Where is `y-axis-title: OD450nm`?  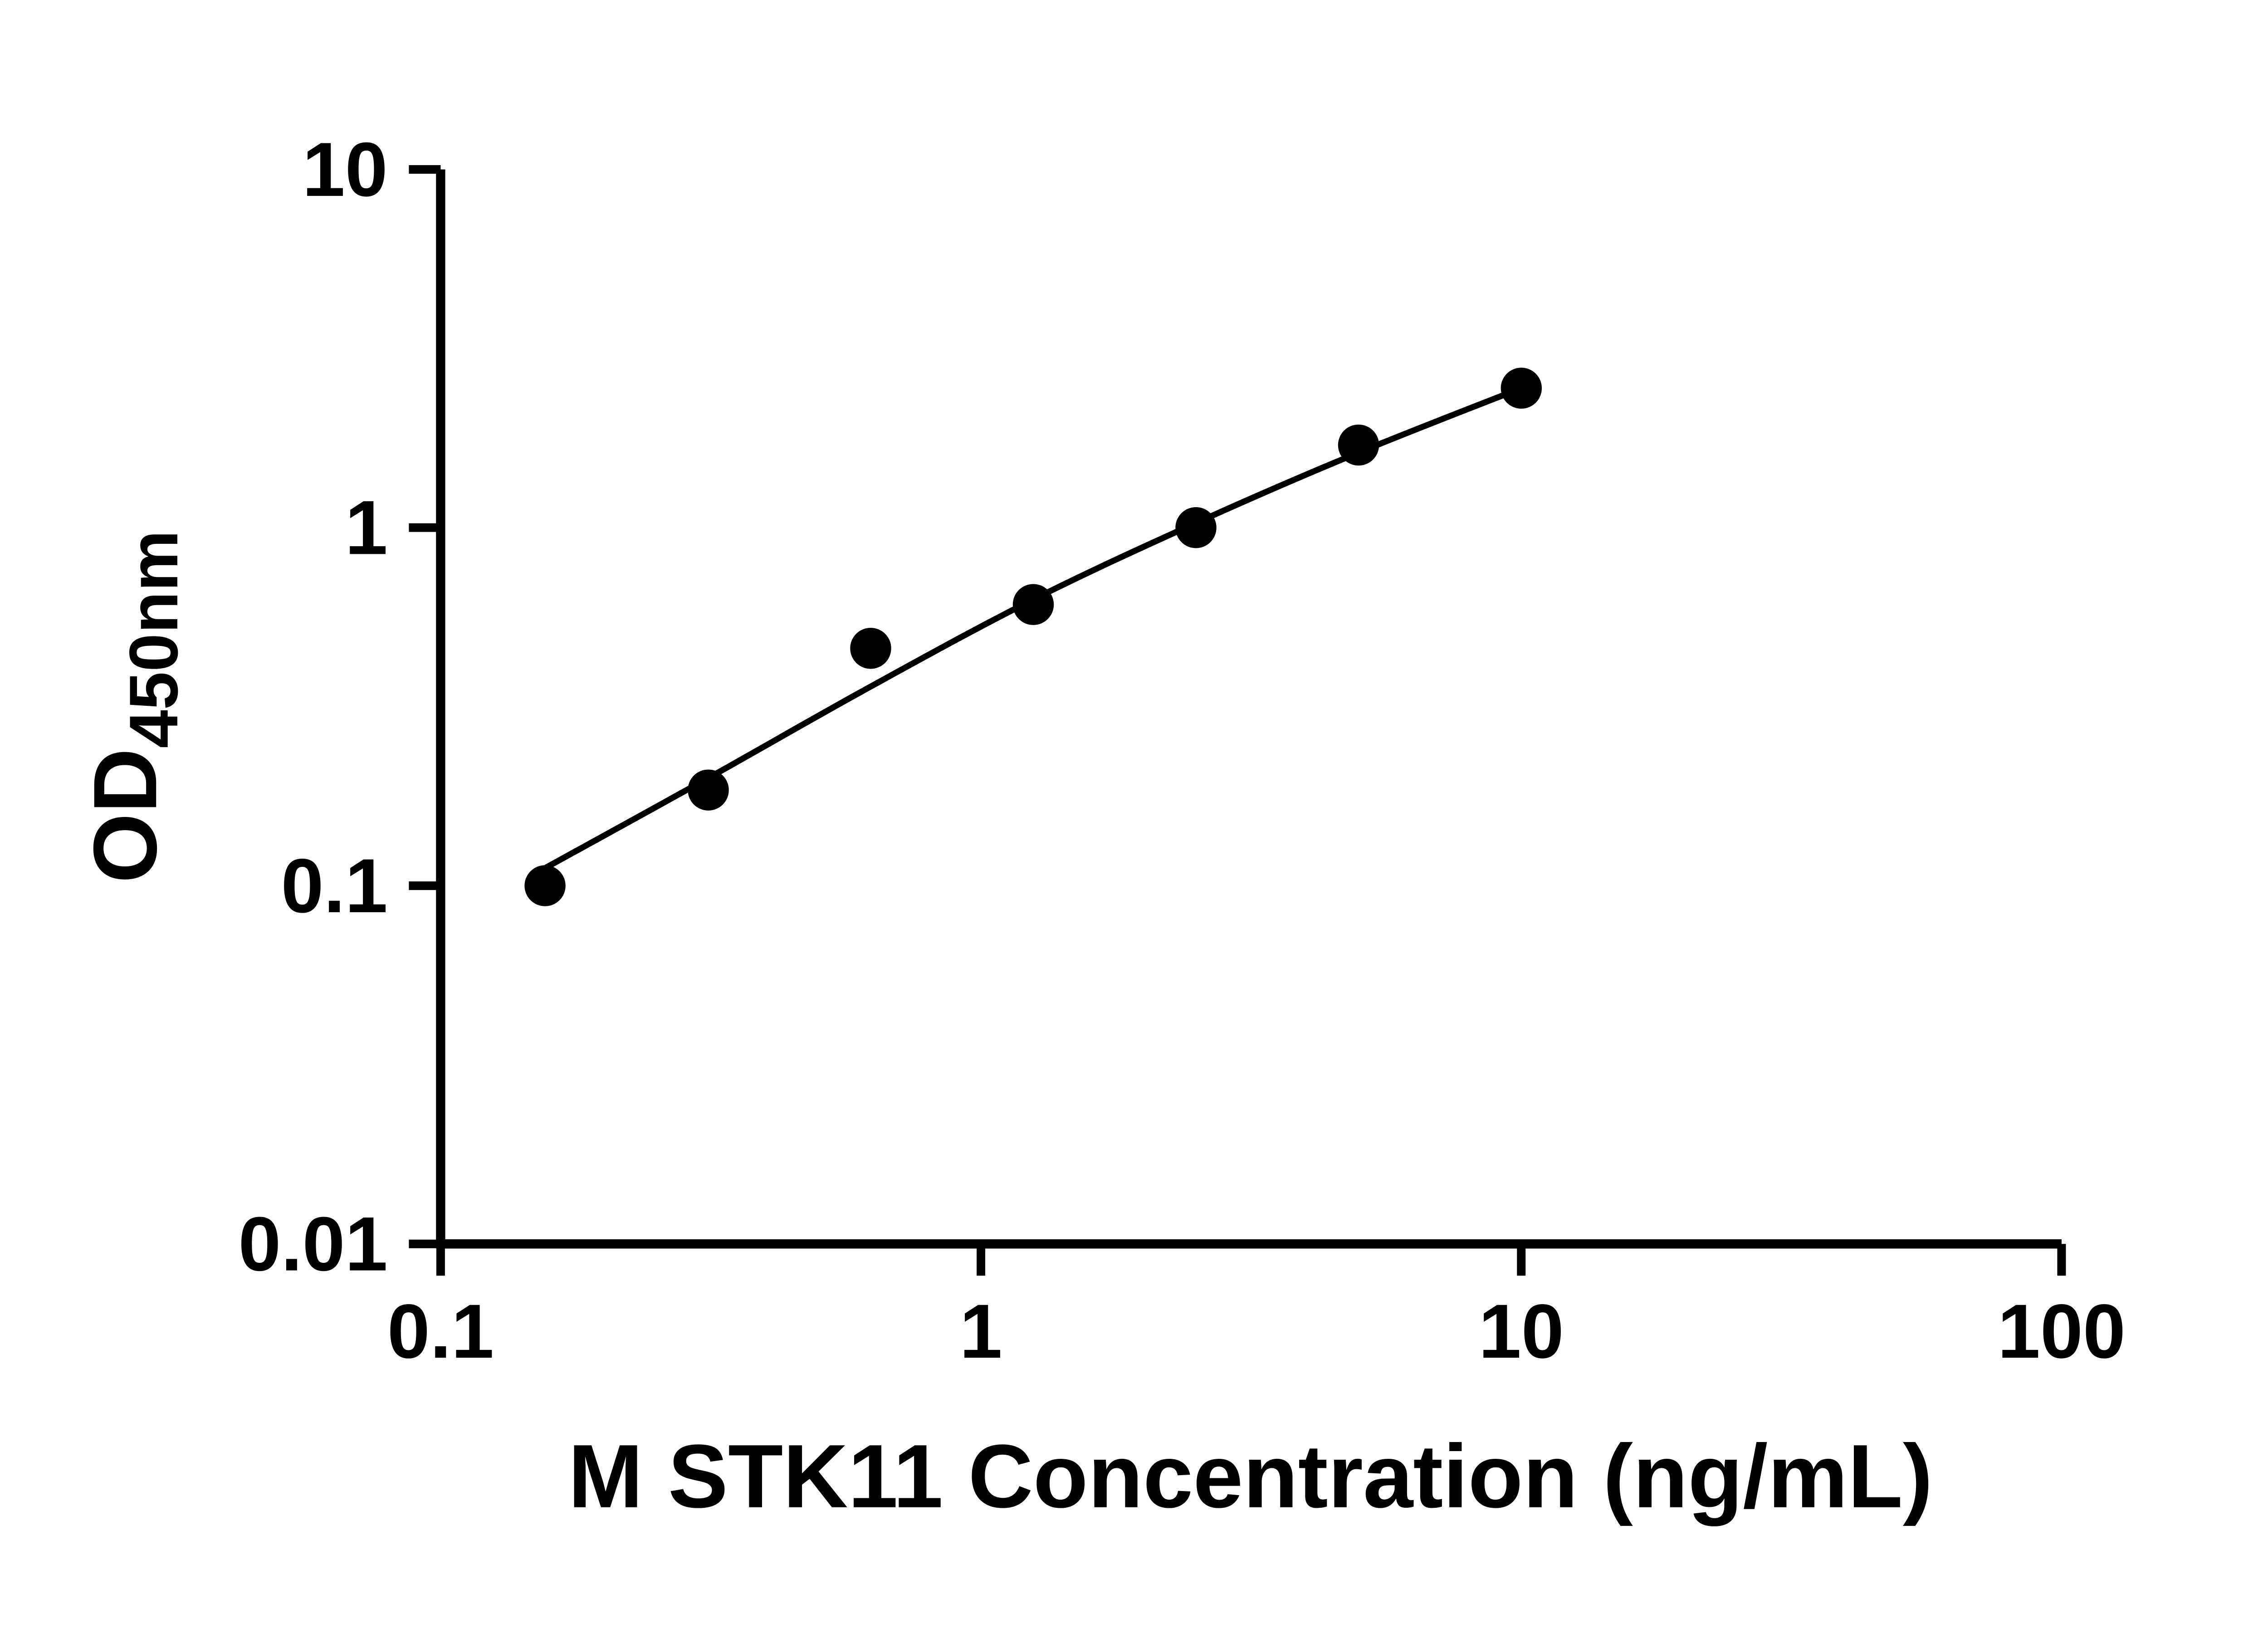
y-axis-title: OD450nm is located at coordinates (133, 706).